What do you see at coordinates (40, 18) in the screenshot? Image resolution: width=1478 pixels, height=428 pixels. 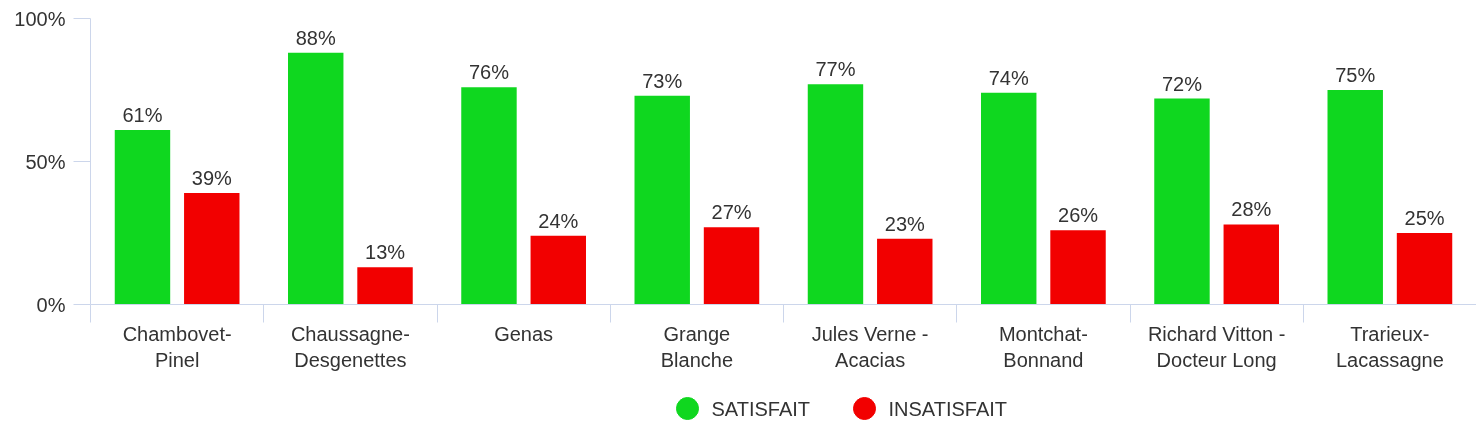 I see `y-tick-label: 100%` at bounding box center [40, 18].